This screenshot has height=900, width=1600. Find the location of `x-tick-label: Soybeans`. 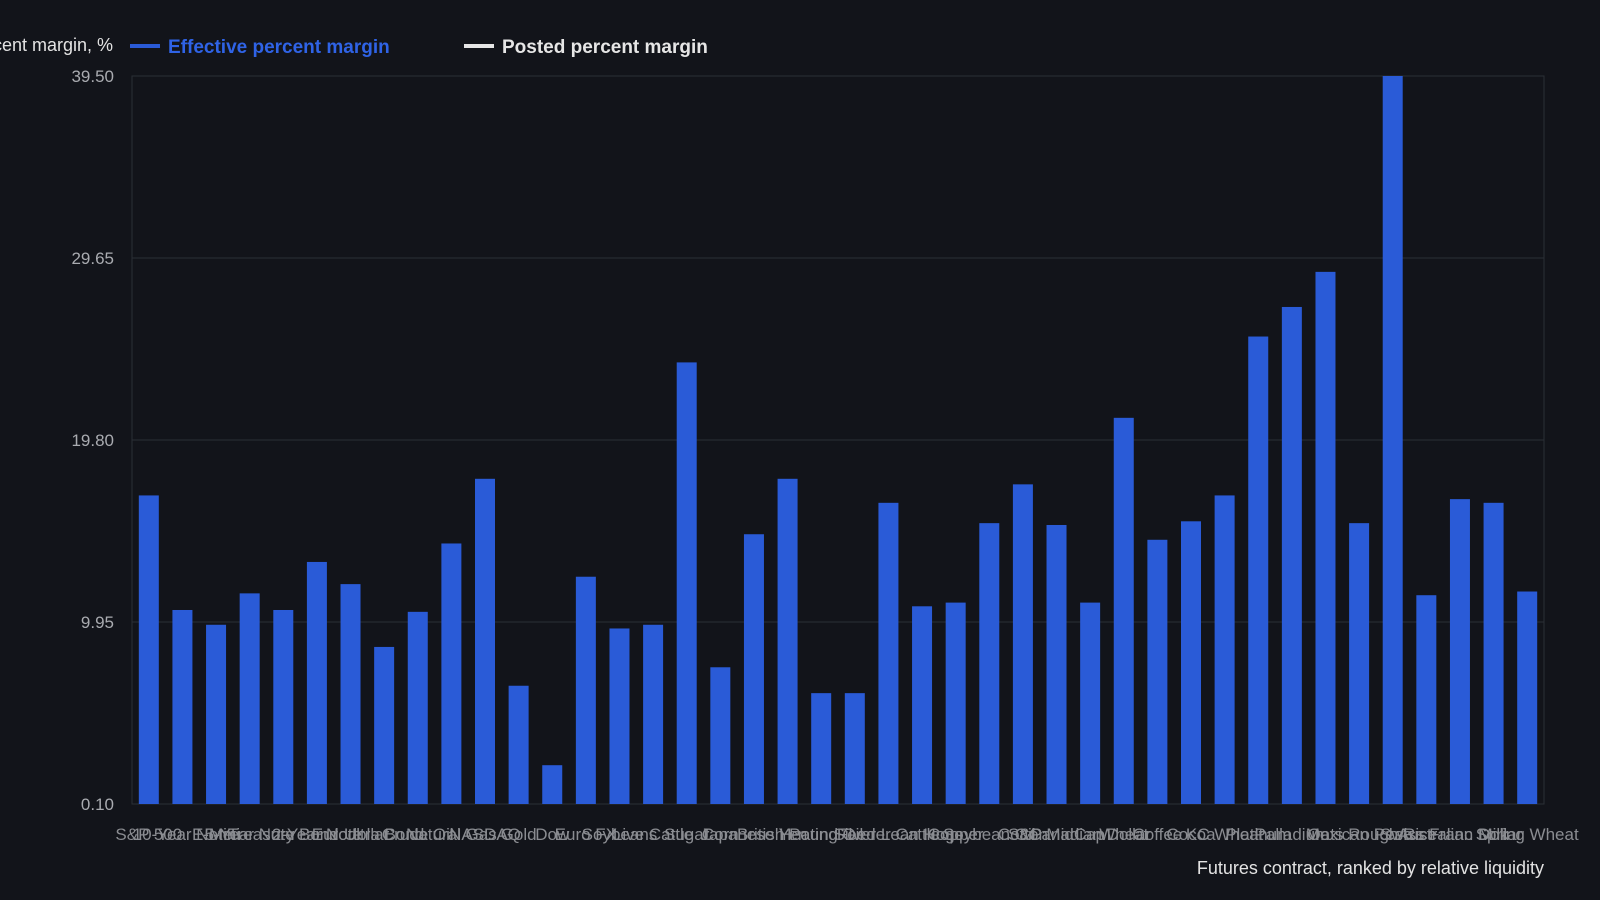

x-tick-label: Soybeans is located at coordinates (620, 834).